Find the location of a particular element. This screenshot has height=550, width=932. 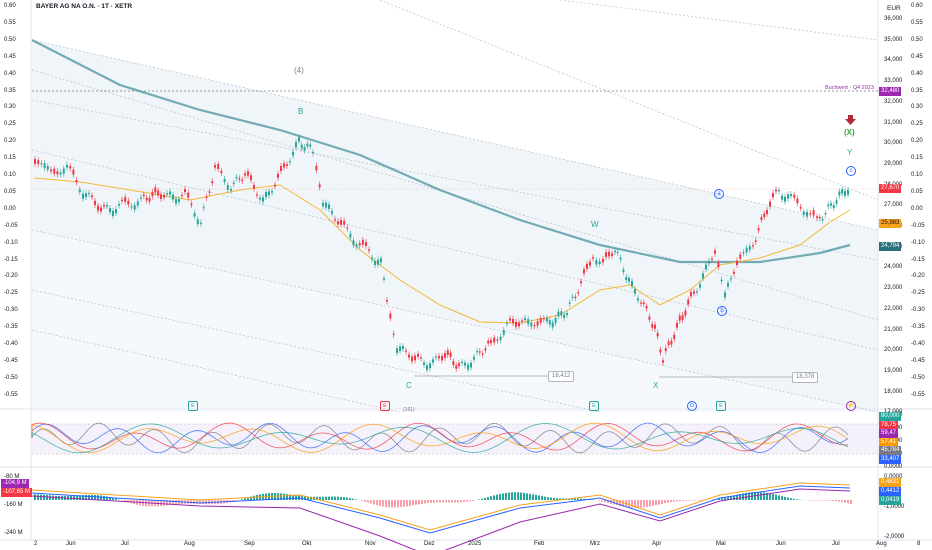

fib-axis-tick: 0.05 is located at coordinates (917, 191).